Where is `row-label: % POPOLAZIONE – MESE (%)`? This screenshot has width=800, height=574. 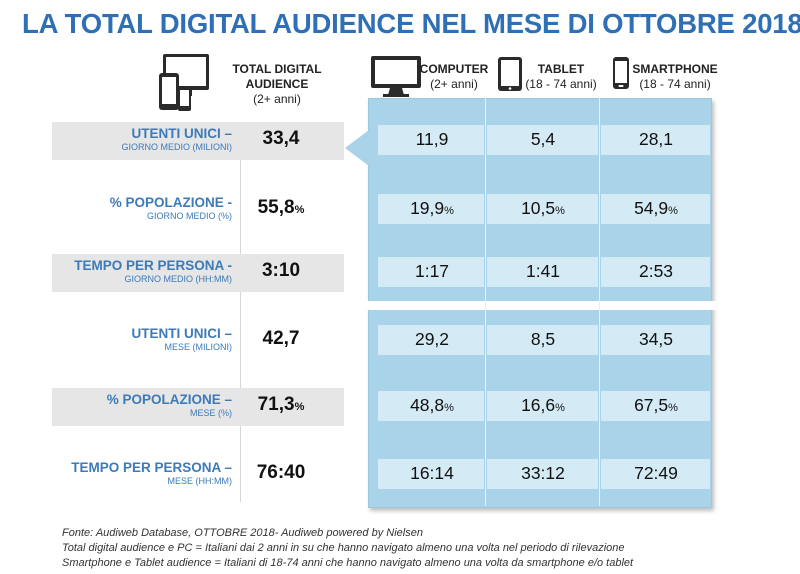
row-label: % POPOLAZIONE – MESE (%) is located at coordinates (169, 405).